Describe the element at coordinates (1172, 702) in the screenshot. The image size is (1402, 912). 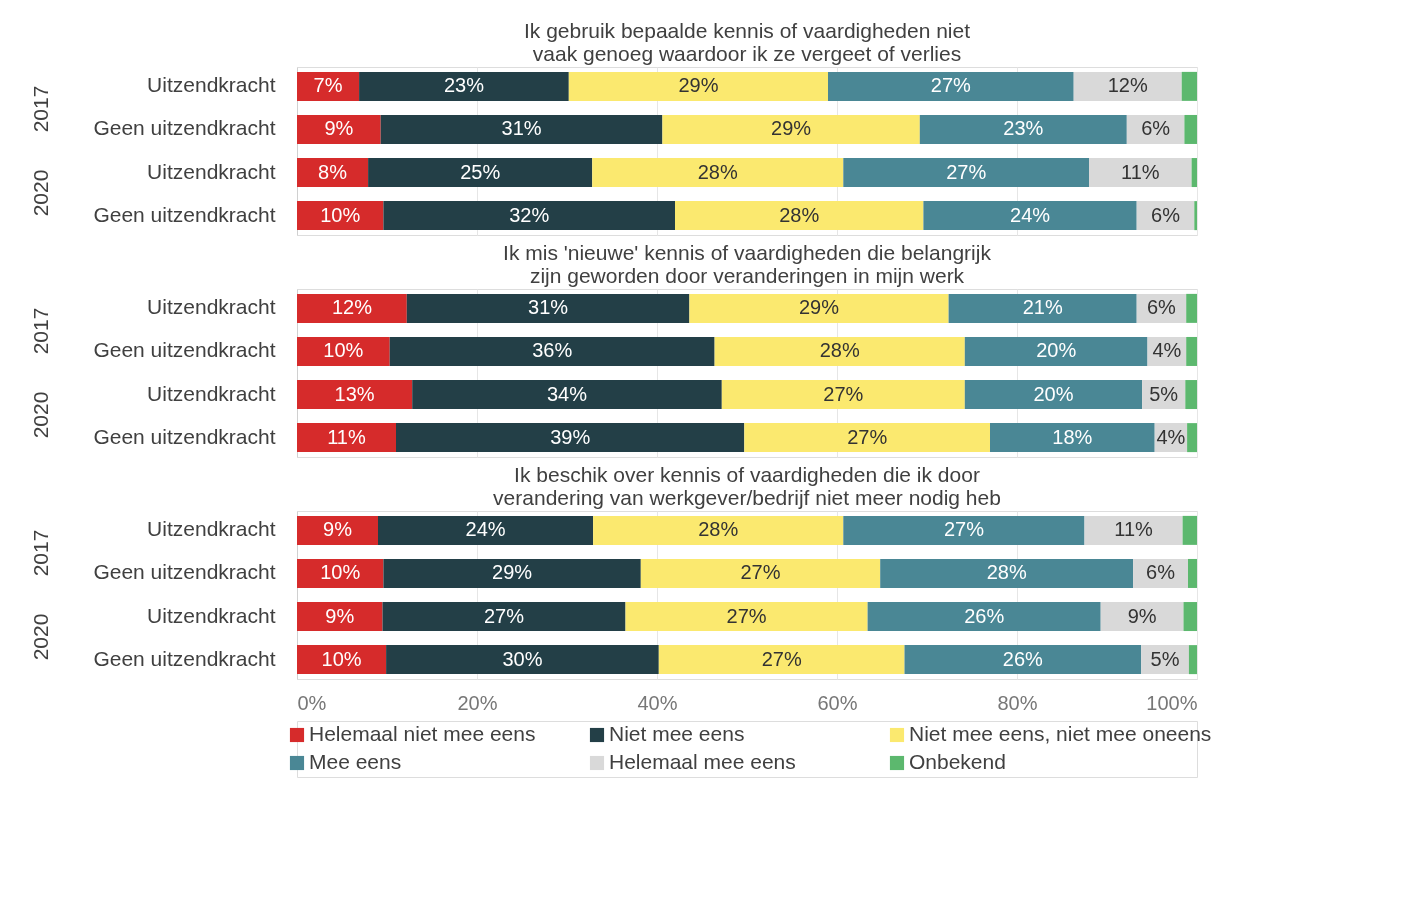
I see `x-tick-label: 100%` at that location.